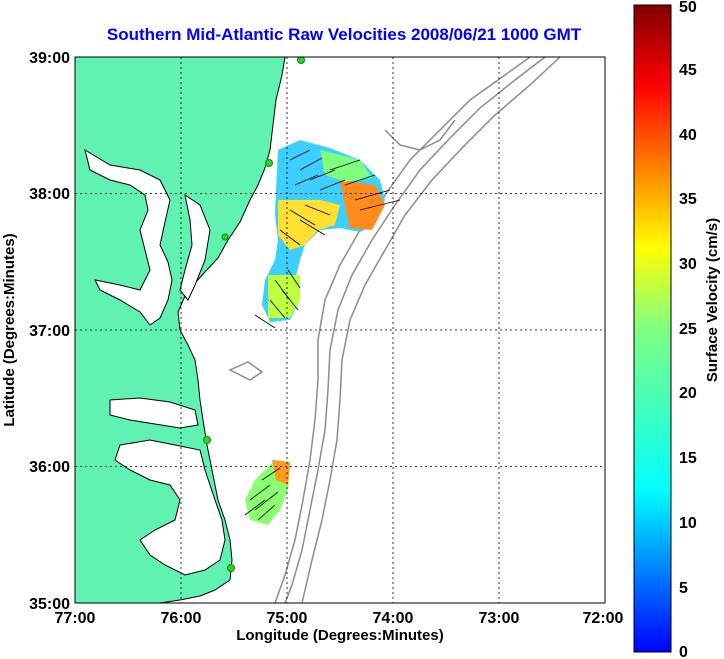  What do you see at coordinates (688, 135) in the screenshot?
I see `colorbar-tick-label: 40` at bounding box center [688, 135].